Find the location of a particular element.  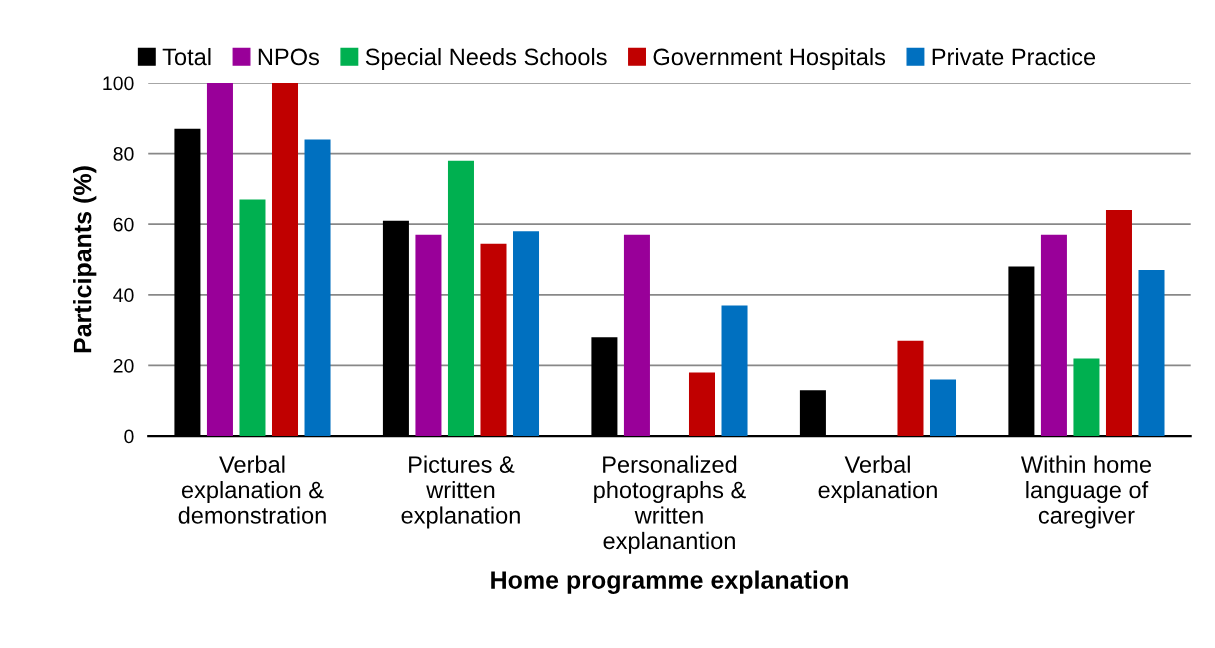

legend-label: Special Needs Schools is located at coordinates (486, 58).